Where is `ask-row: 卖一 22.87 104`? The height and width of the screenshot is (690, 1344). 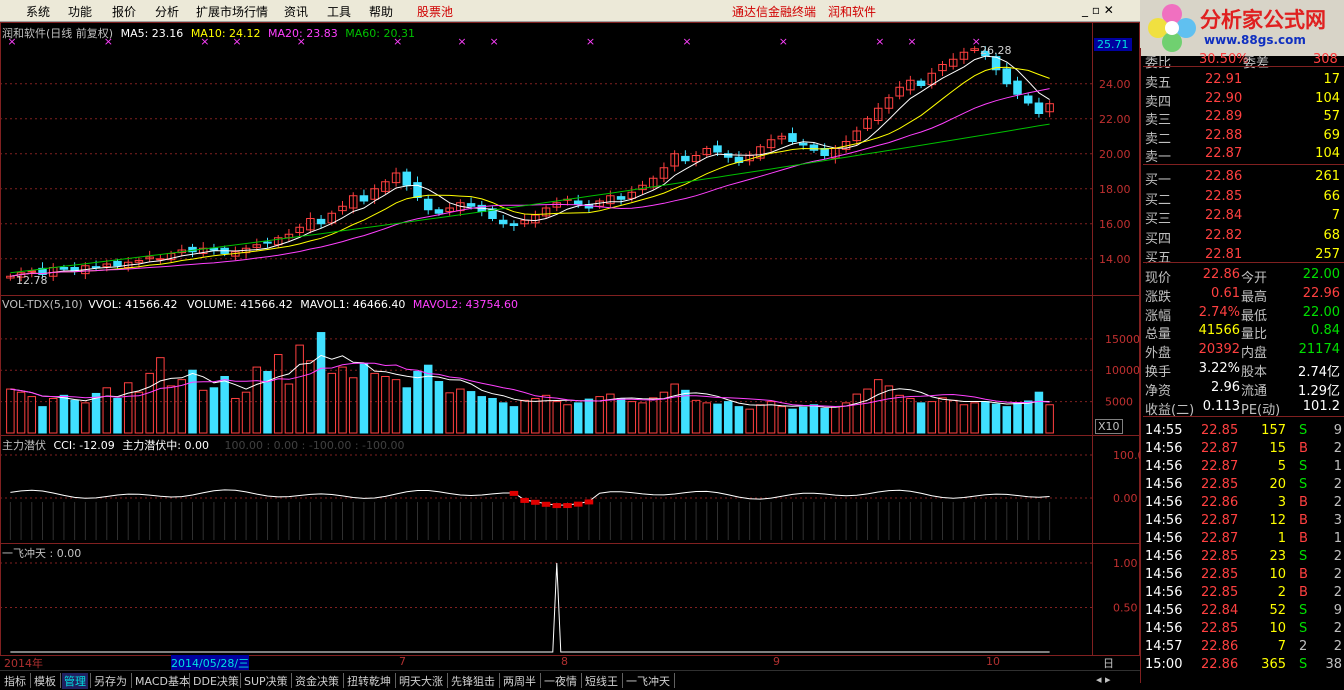
ask-row: 卖一 22.87 104 is located at coordinates (1243, 155).